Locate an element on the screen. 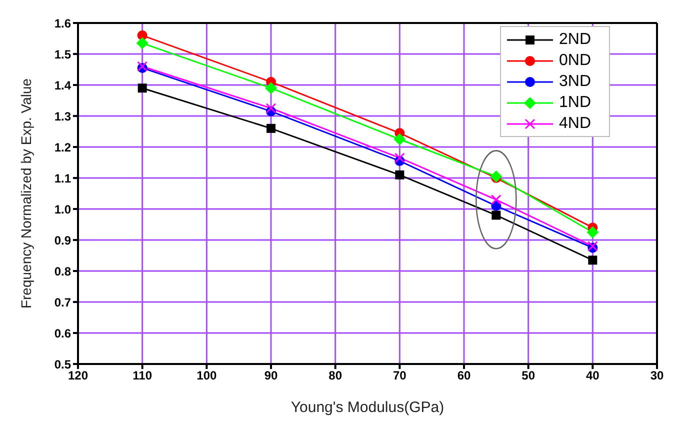 This screenshot has height=432, width=678. legend-label: 2ND is located at coordinates (575, 39).